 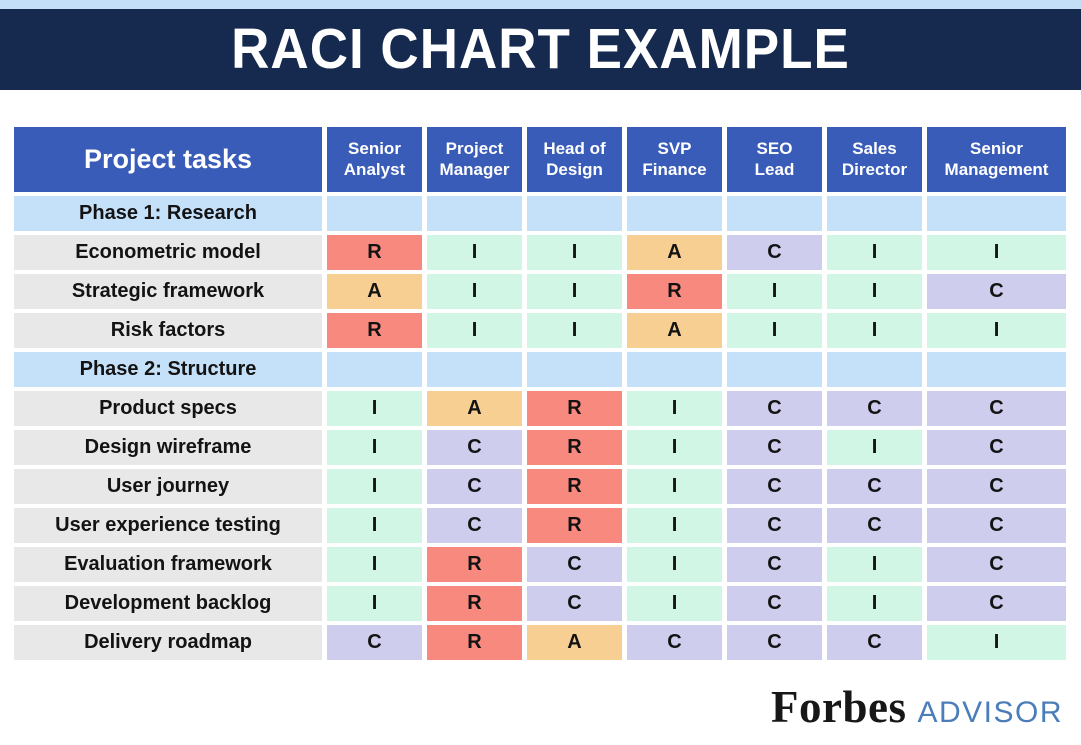 I want to click on raci-cell-2: A, so click(x=574, y=642).